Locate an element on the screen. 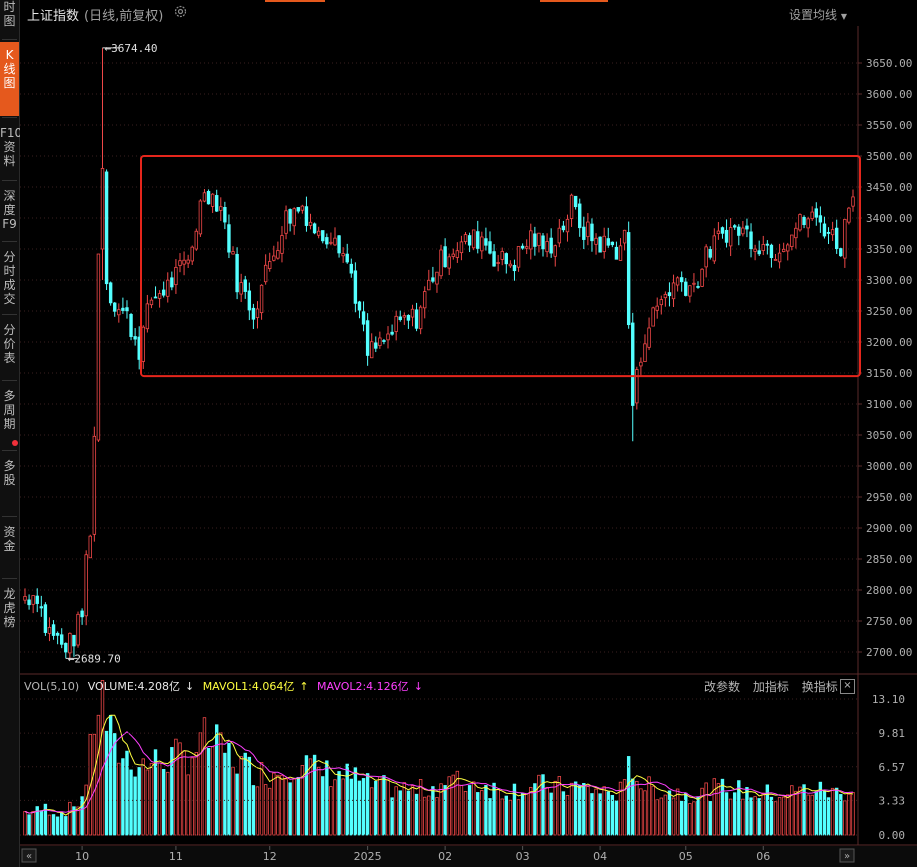 Image resolution: width=917 pixels, height=867 pixels. scroll-right-button: » is located at coordinates (847, 855).